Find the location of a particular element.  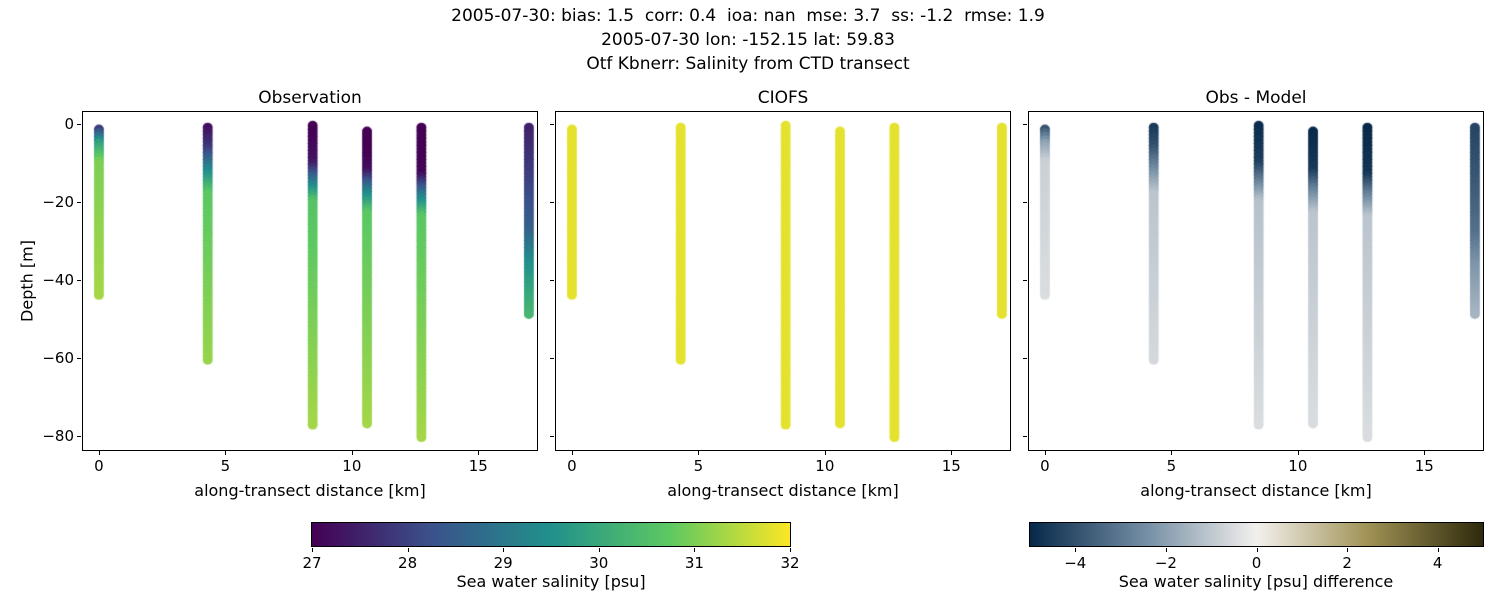

panel-title-observation: Observation is located at coordinates (310, 98).